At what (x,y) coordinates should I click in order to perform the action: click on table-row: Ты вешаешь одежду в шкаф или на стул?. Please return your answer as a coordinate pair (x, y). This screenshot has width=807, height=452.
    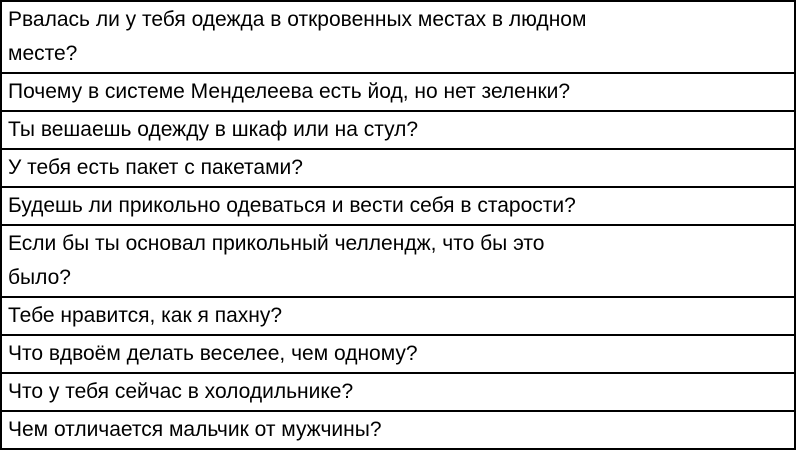
    Looking at the image, I should click on (398, 130).